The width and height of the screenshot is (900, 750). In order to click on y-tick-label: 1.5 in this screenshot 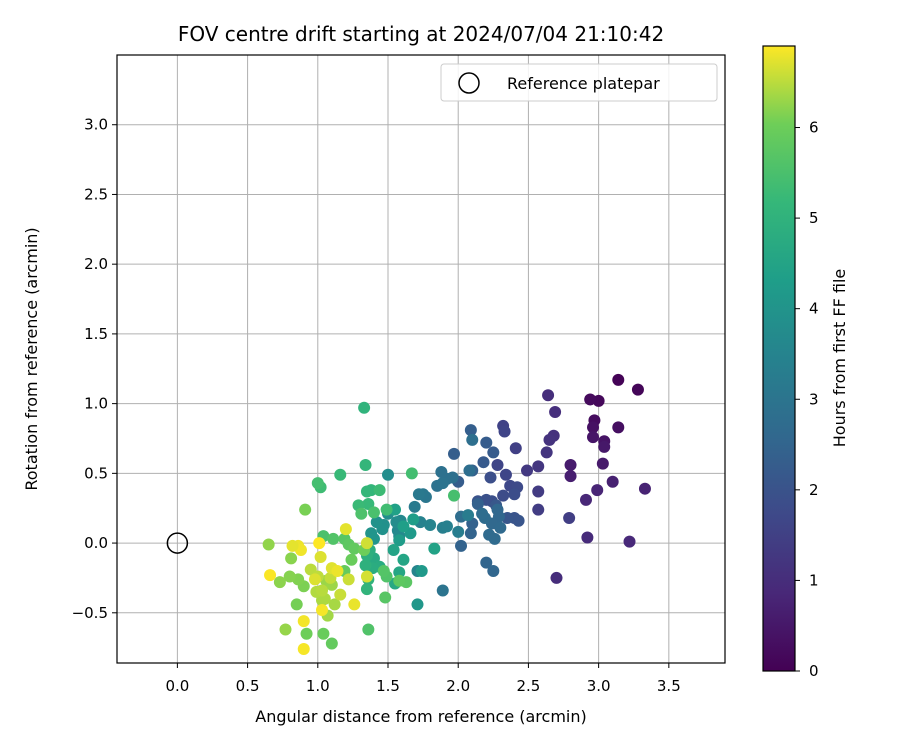, I will do `click(96, 334)`.